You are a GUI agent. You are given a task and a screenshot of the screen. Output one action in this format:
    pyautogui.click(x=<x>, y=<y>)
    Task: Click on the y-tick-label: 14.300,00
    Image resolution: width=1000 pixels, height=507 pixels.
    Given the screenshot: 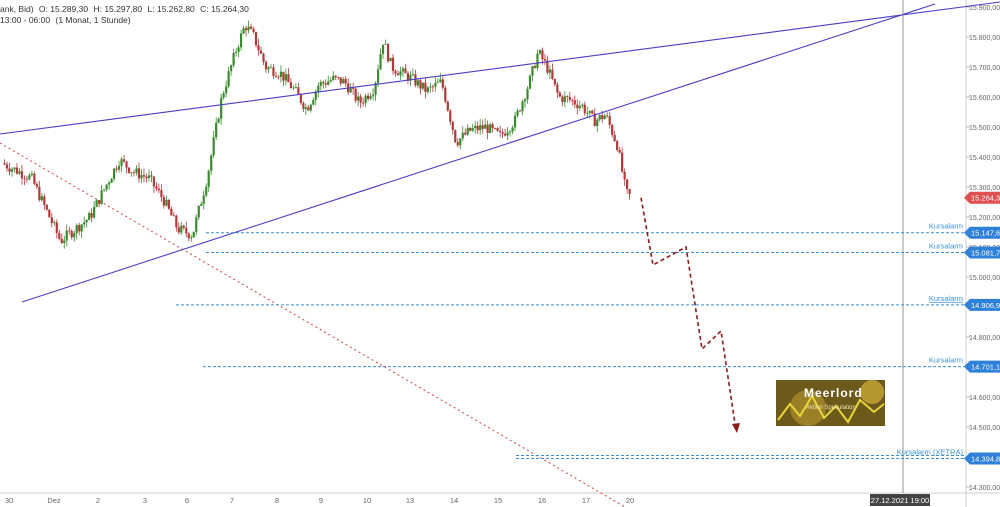 What is the action you would take?
    pyautogui.click(x=984, y=488)
    